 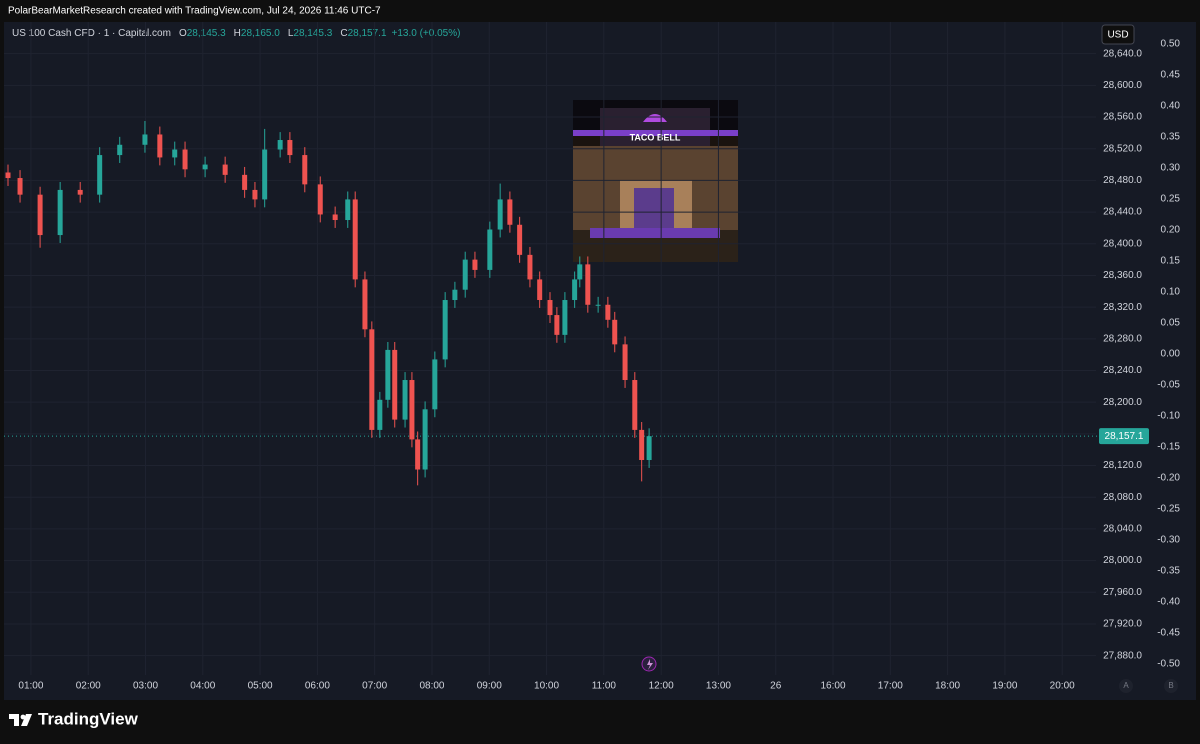 I want to click on footer-button-label: A, so click(x=1126, y=685).